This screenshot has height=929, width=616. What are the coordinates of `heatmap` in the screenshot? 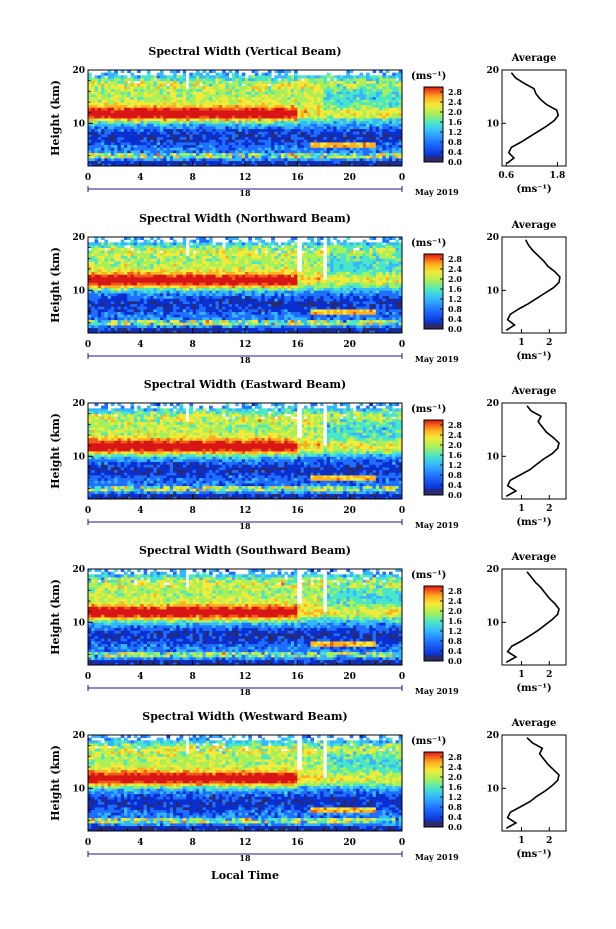 It's located at (245, 285).